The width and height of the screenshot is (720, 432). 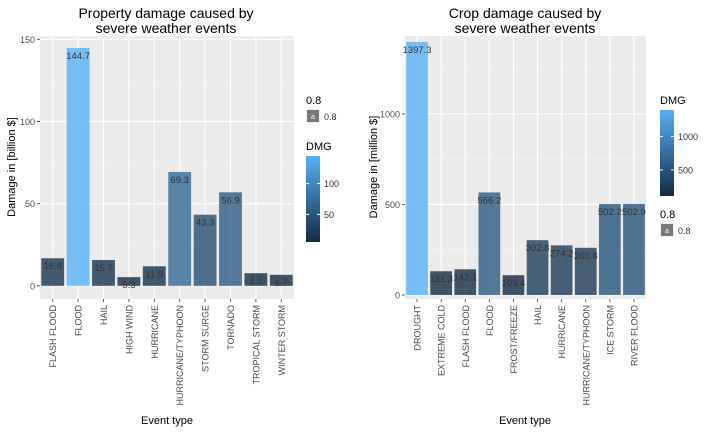 What do you see at coordinates (103, 268) in the screenshot?
I see `bar-value-label: 15.7` at bounding box center [103, 268].